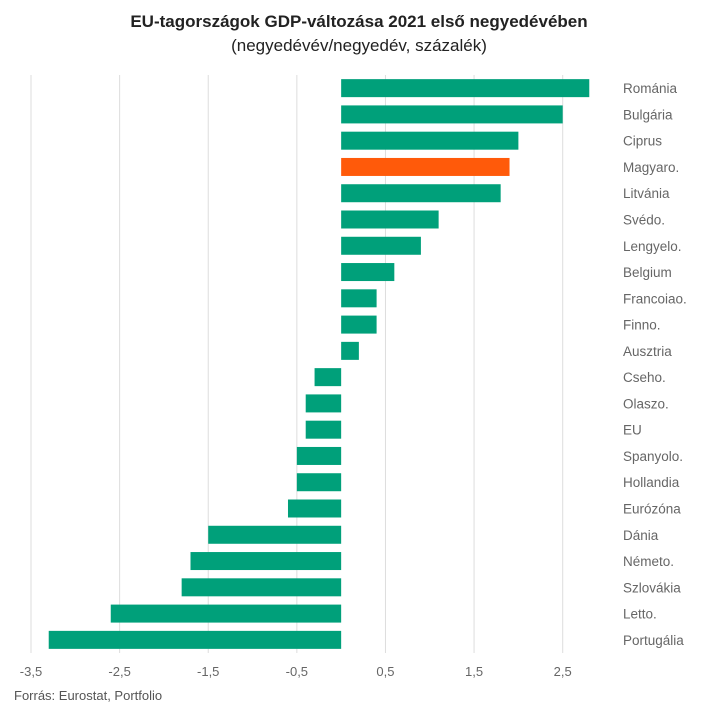  I want to click on category-label: Belgium, so click(647, 272).